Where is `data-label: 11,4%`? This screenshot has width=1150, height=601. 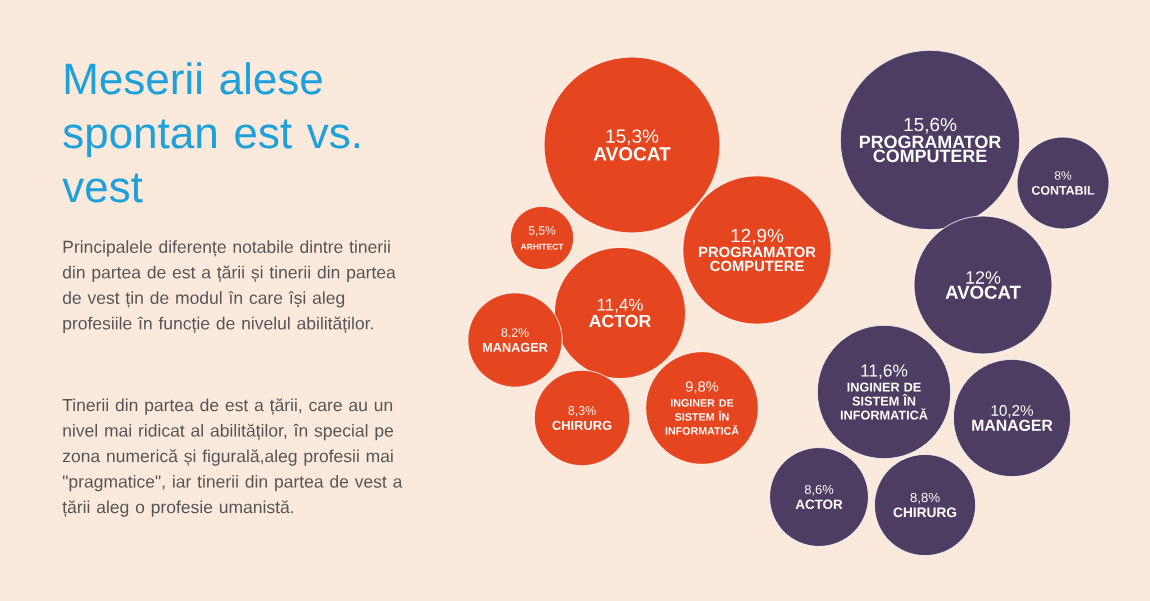
data-label: 11,4% is located at coordinates (620, 305).